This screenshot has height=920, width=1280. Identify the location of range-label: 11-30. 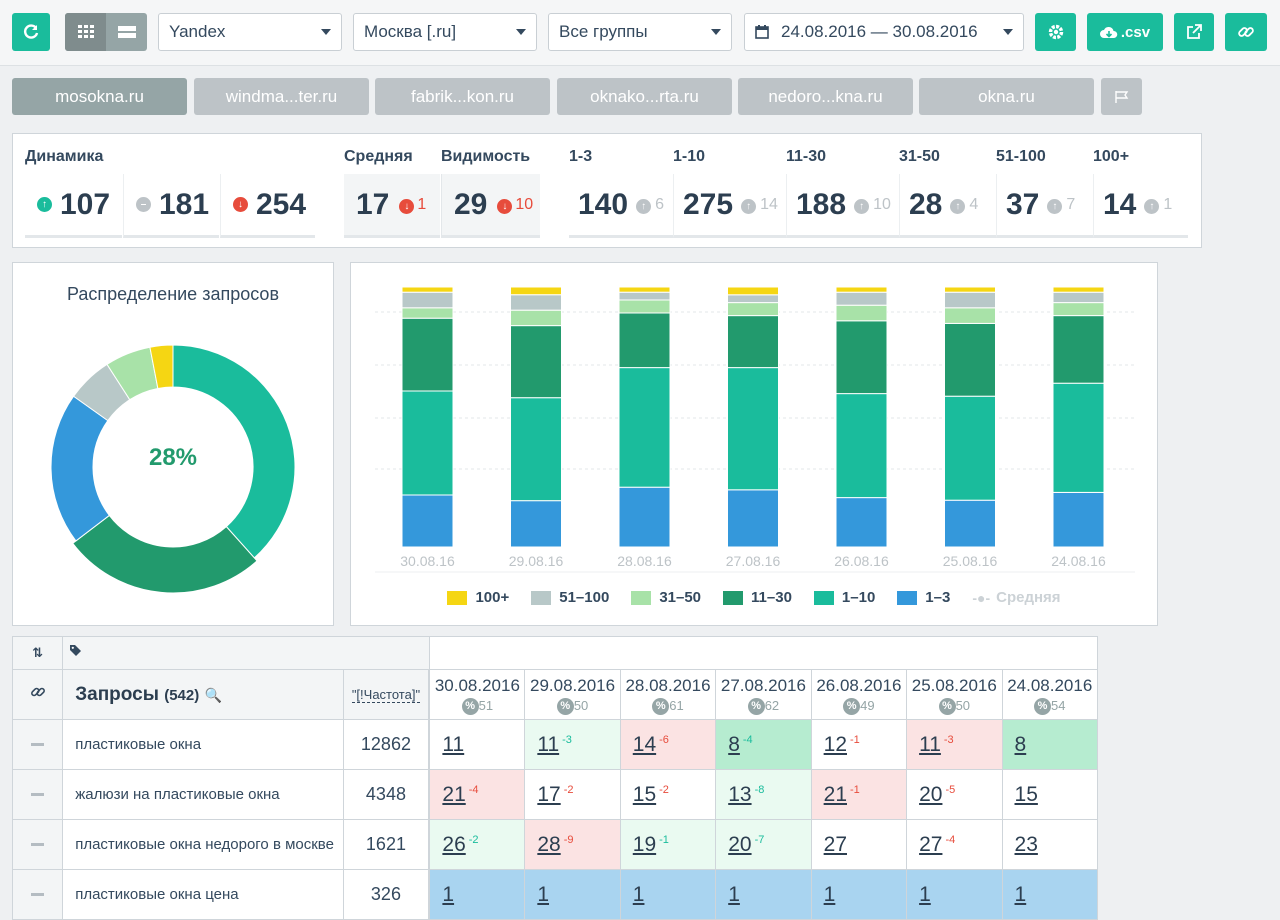
(806, 156).